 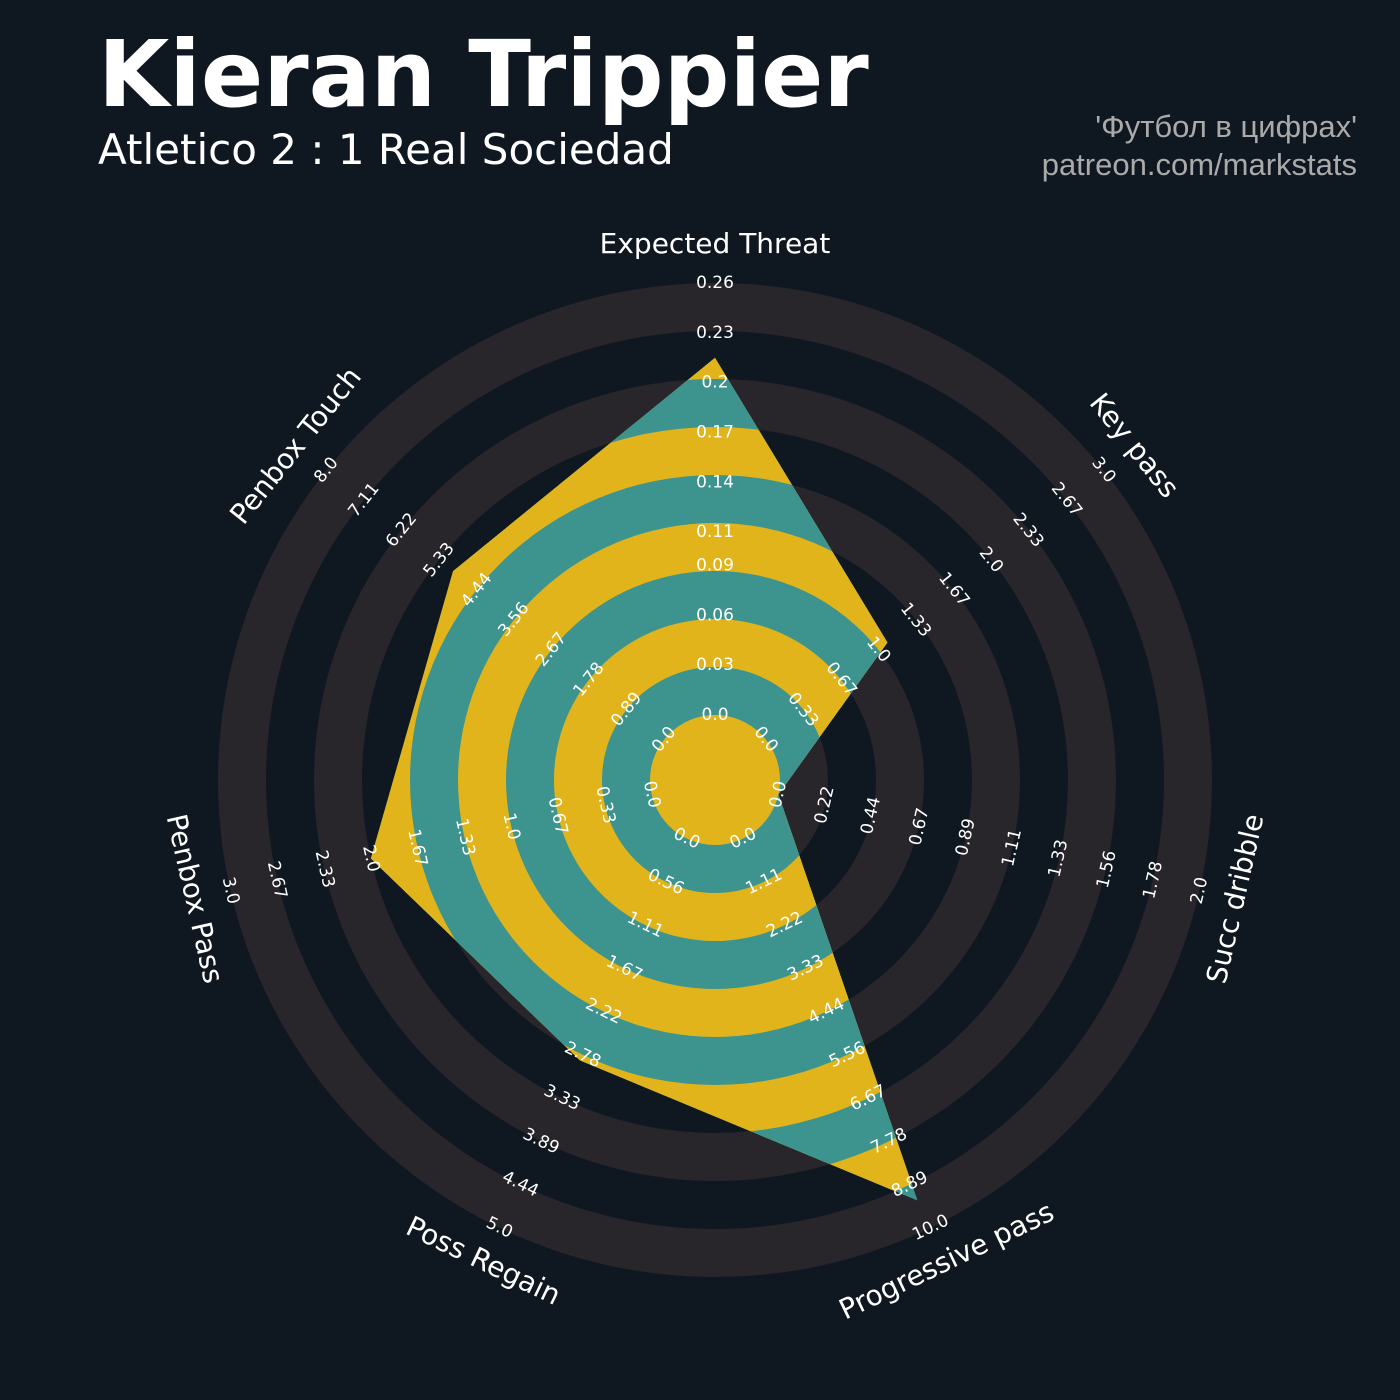 I want to click on tick-label: 0.17, so click(x=715, y=433).